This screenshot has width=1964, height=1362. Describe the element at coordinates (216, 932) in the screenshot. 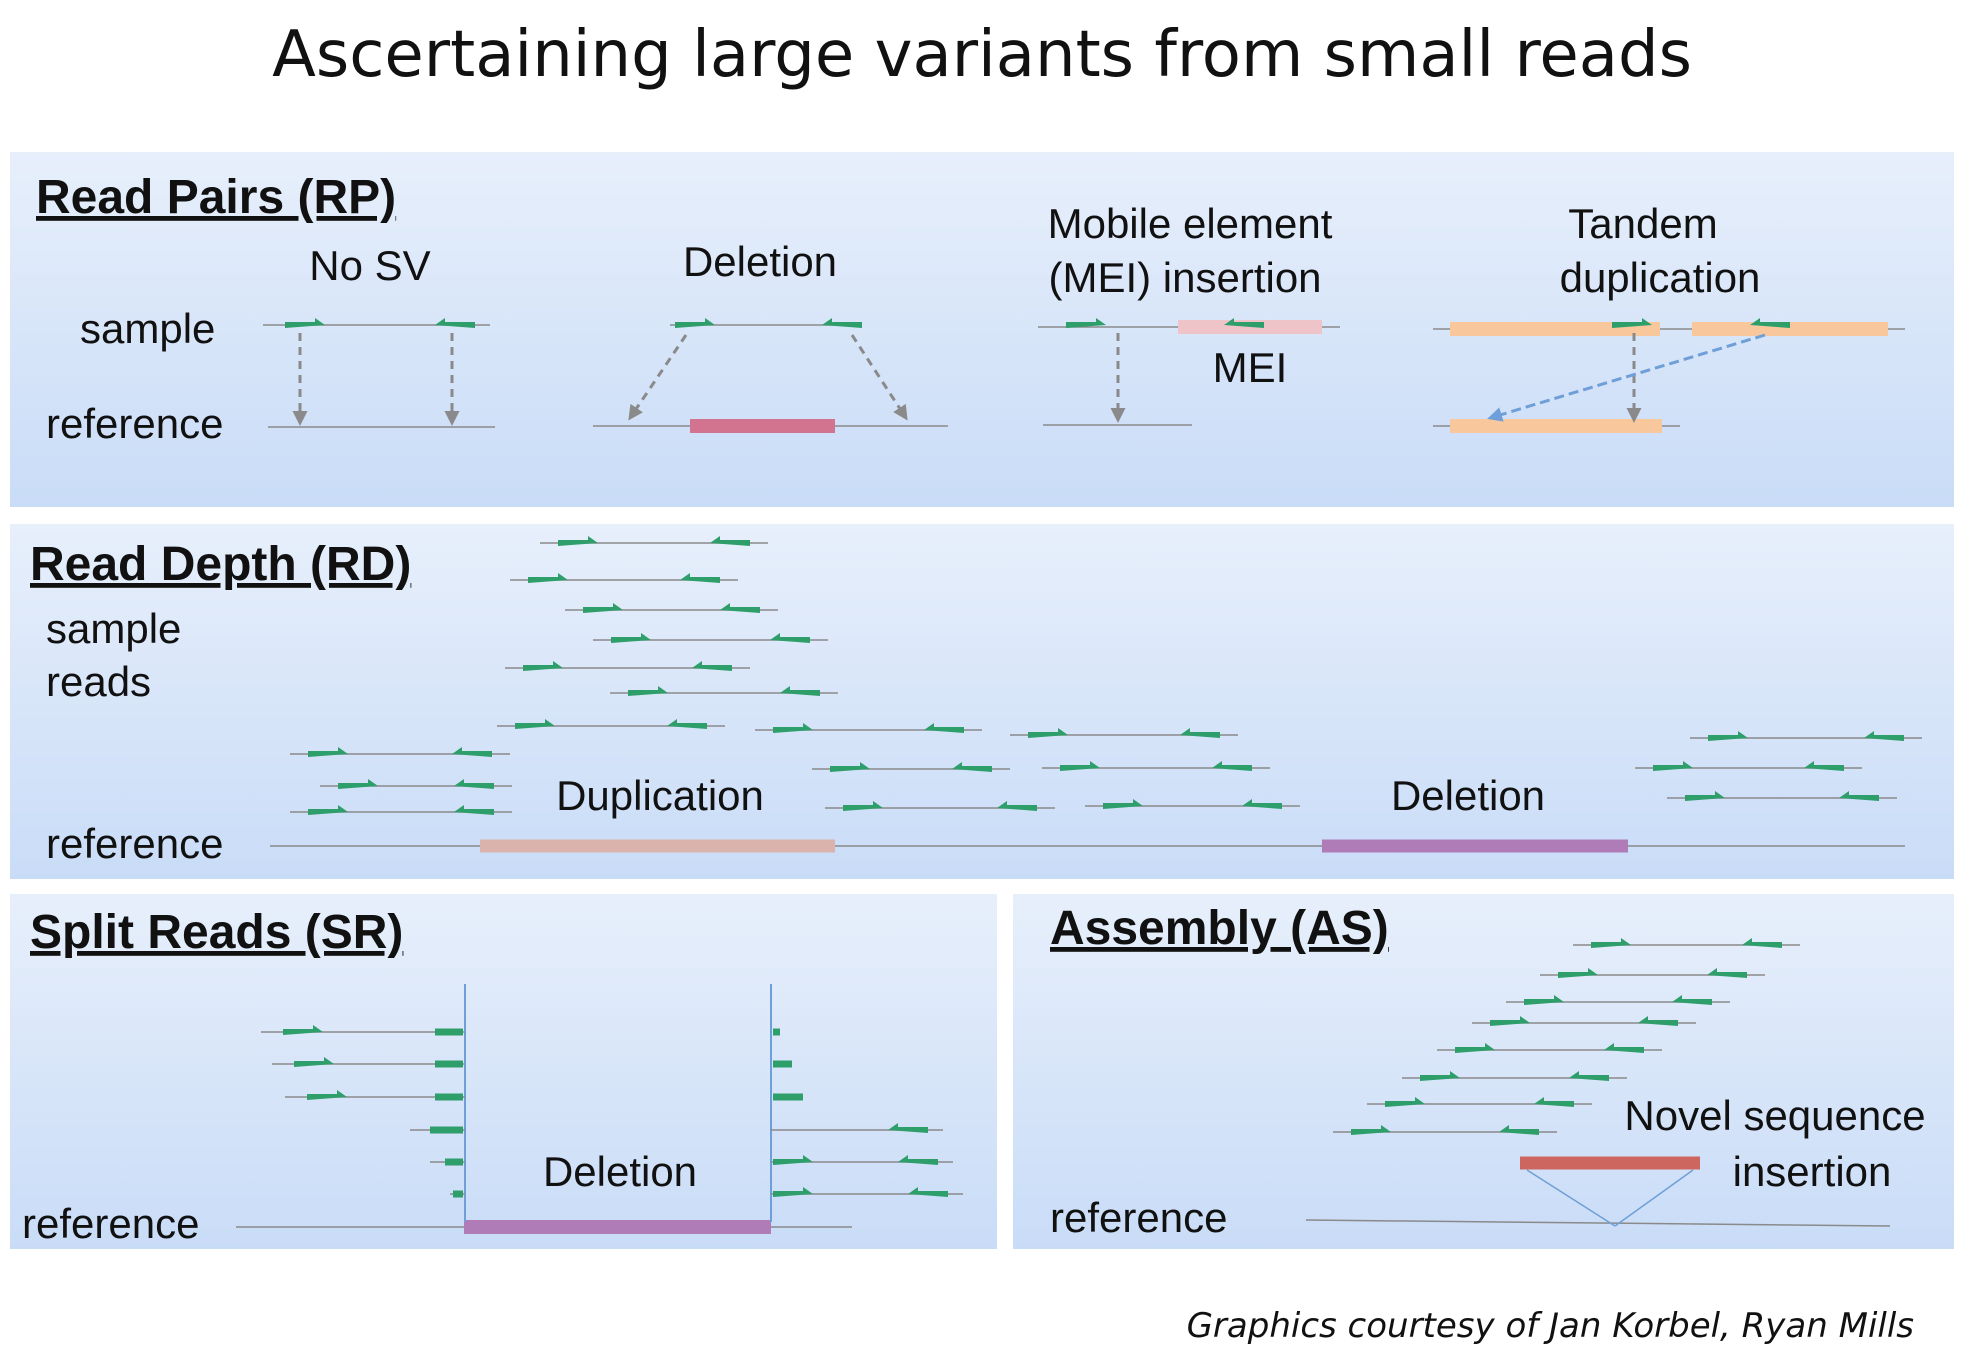

I see `sr-heading: Split Reads (SR)` at that location.